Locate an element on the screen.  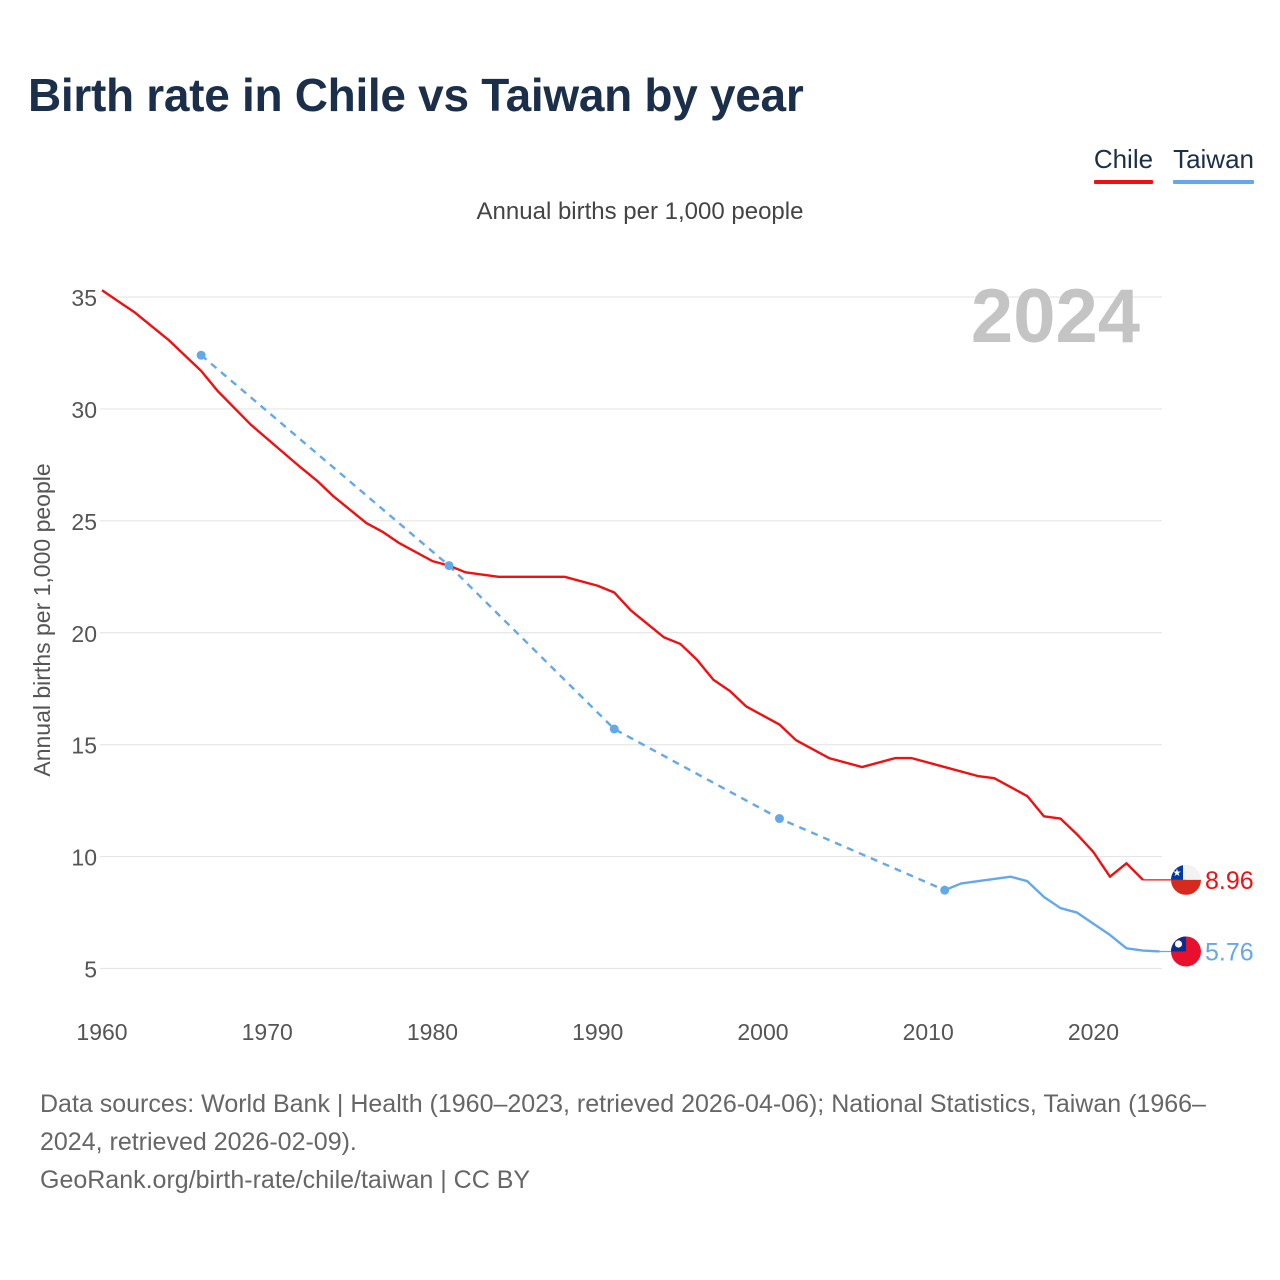
flag-star: ★ is located at coordinates (1177, 873).